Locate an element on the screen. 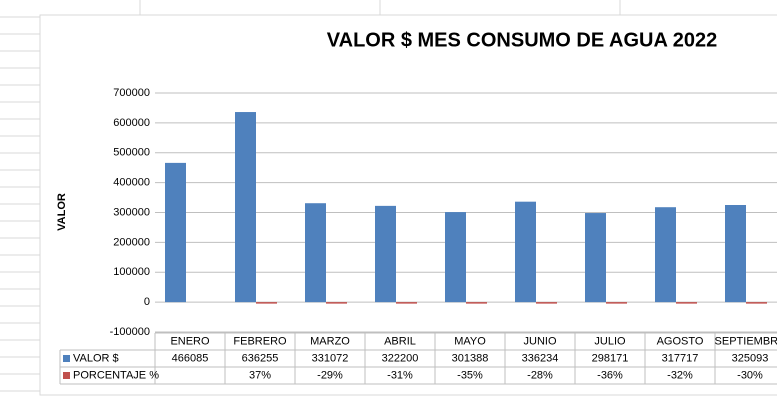 Image resolution: width=777 pixels, height=400 pixels. y-tick-label: 0 is located at coordinates (147, 302).